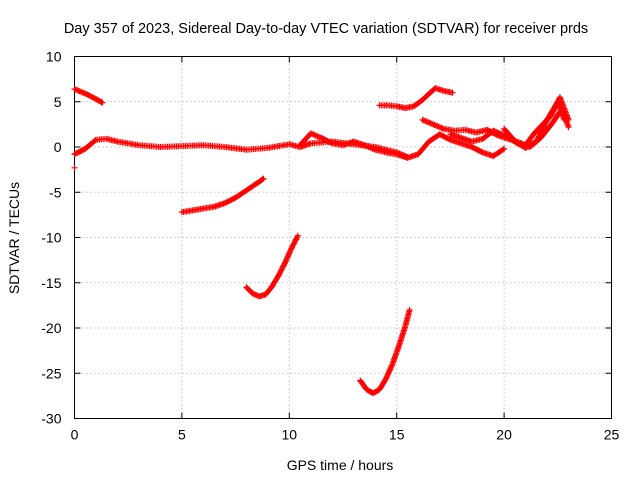 The image size is (640, 480). I want to click on y-tick-label: 10, so click(54, 57).